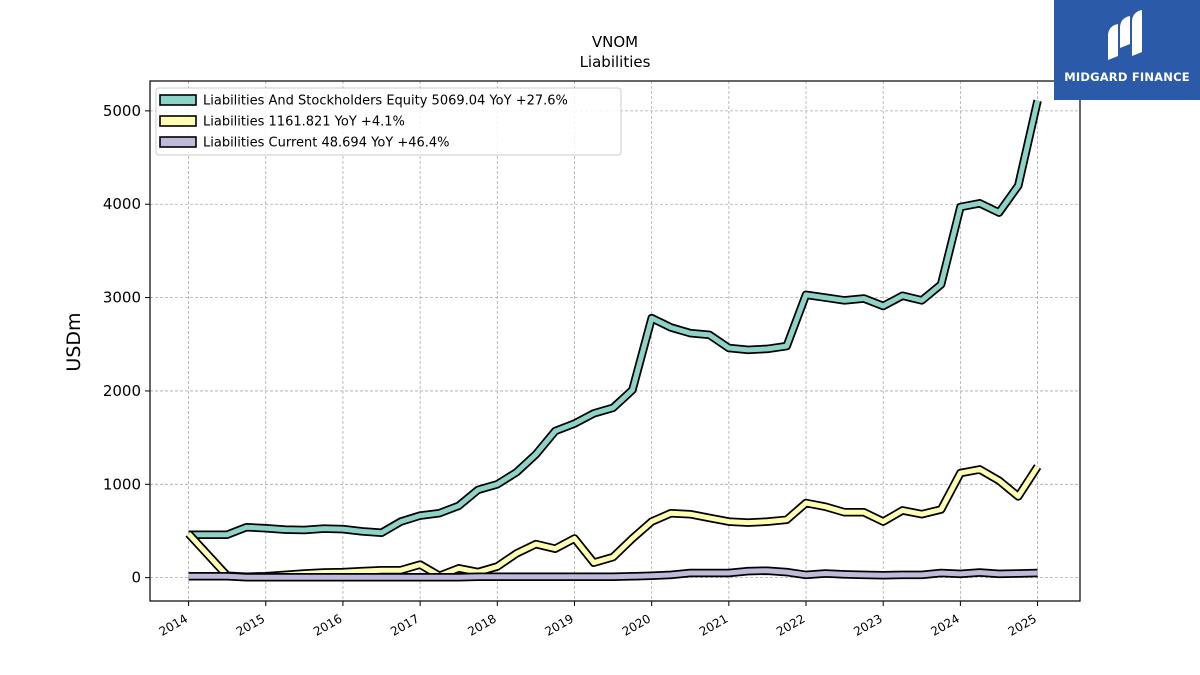 The height and width of the screenshot is (675, 1200). Describe the element at coordinates (1127, 77) in the screenshot. I see `logo-text: MIDGARD FINANCE` at that location.